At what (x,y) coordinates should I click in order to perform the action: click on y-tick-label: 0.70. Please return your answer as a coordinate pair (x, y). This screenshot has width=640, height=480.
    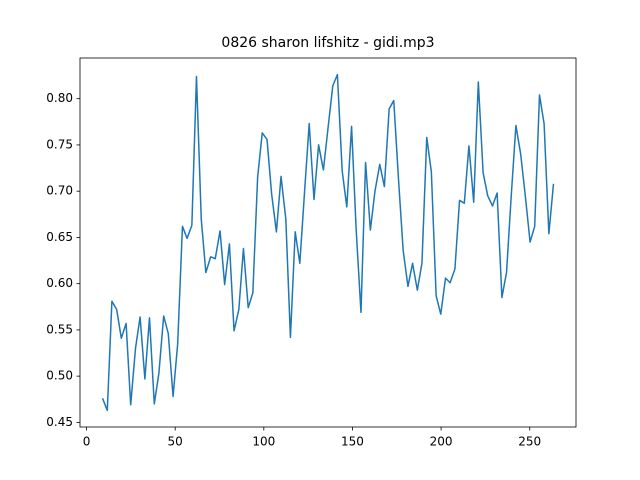
    Looking at the image, I should click on (59, 191).